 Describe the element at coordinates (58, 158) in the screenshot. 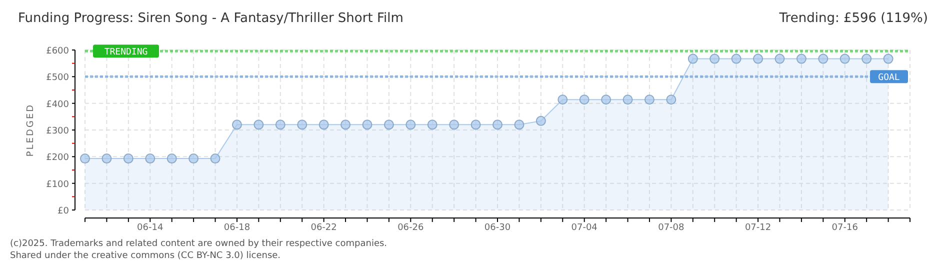

I see `y-tick-label: £200` at that location.